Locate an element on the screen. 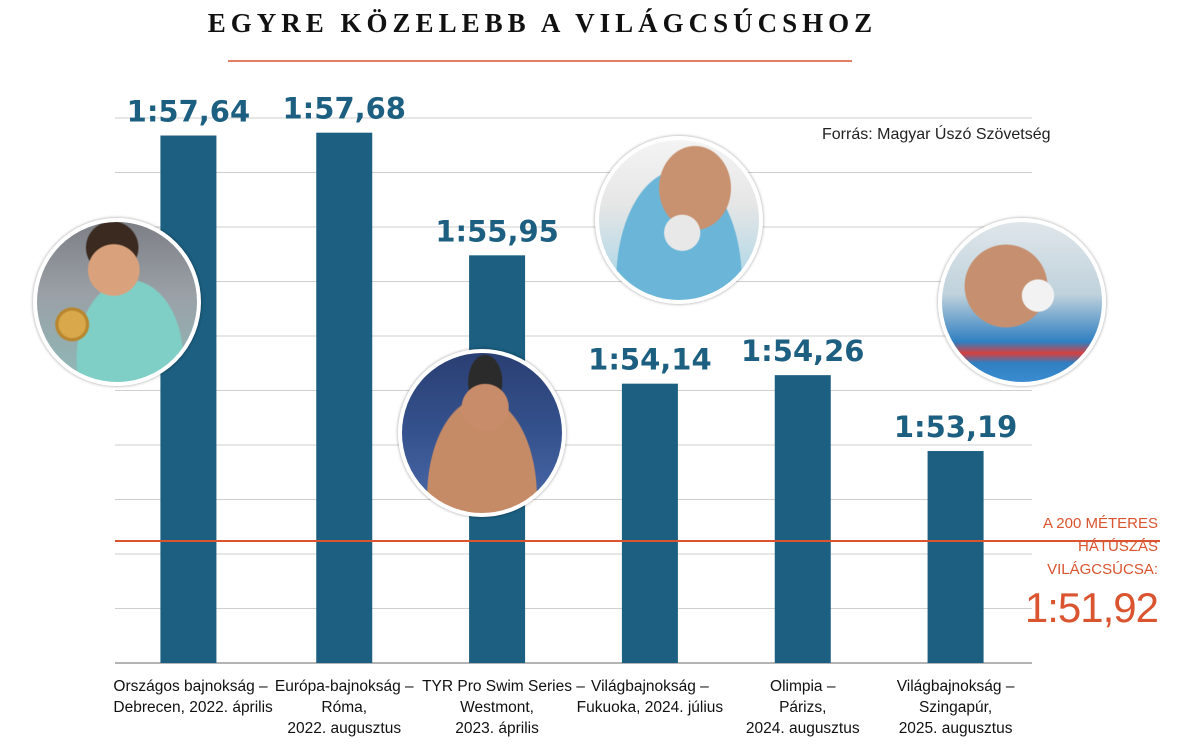 Image resolution: width=1200 pixels, height=752 pixels. swimmer-backstroke-start-photo is located at coordinates (679, 220).